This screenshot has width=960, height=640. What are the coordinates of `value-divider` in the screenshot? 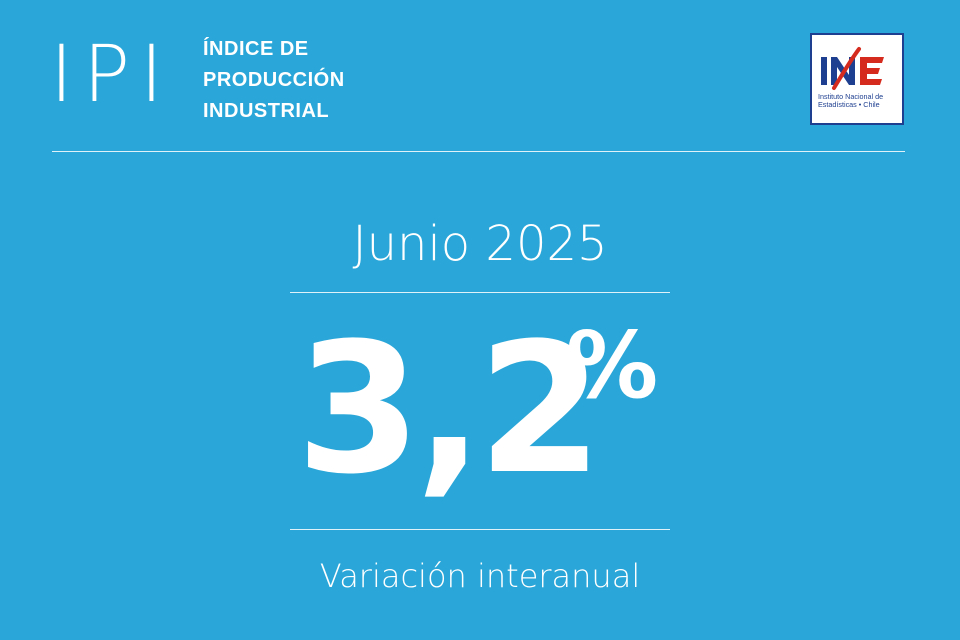 It's located at (480, 529).